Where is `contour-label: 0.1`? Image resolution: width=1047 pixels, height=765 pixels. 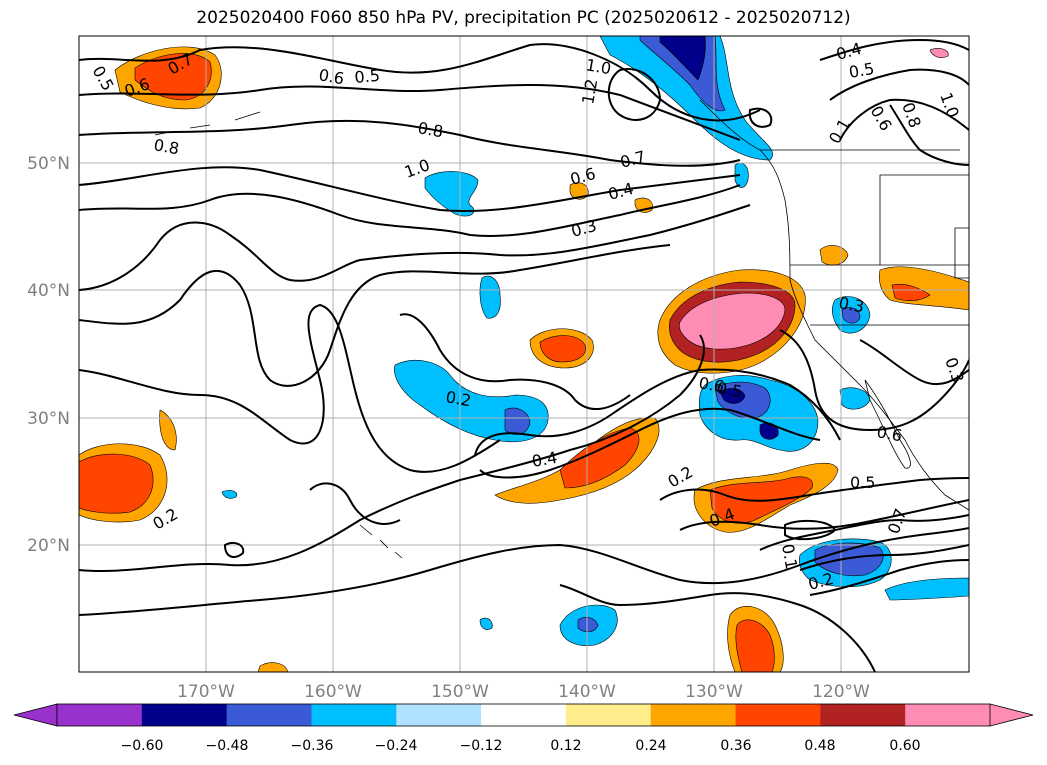 contour-label: 0.1 is located at coordinates (789, 556).